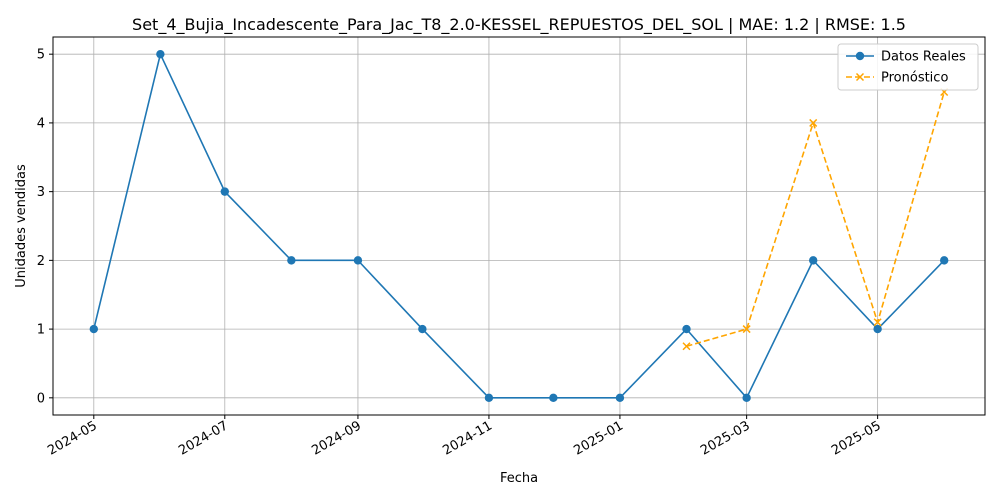 This screenshot has width=1000, height=500. I want to click on series-line, so click(815, 219).